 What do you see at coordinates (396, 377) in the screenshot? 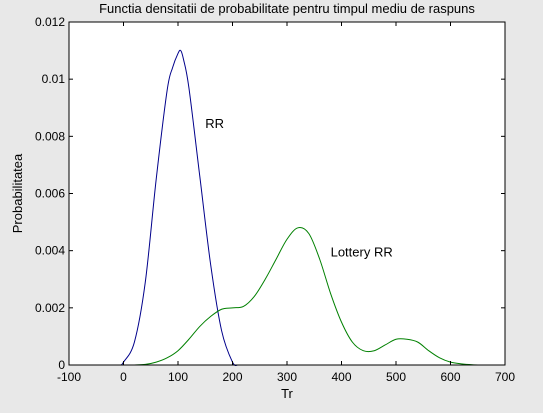
I see `x-tick-label: 500` at bounding box center [396, 377].